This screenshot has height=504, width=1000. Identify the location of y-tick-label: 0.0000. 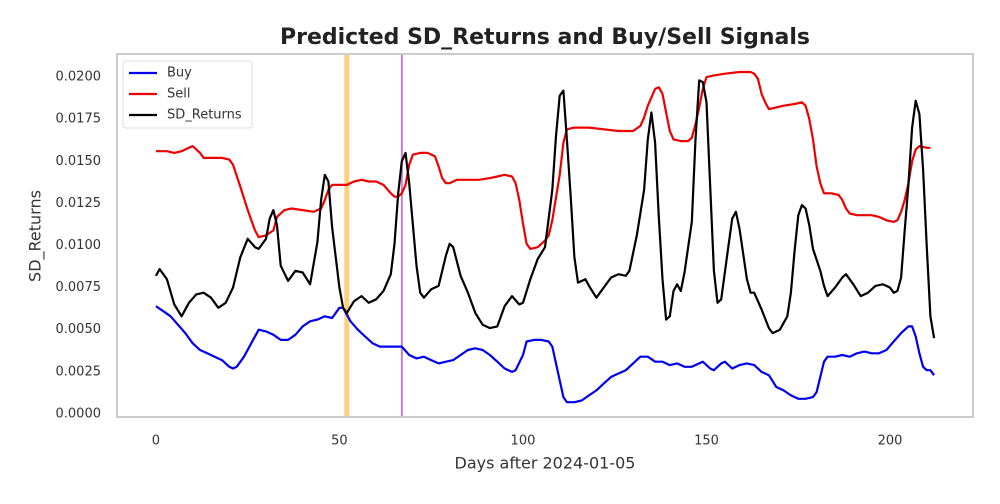
(79, 413).